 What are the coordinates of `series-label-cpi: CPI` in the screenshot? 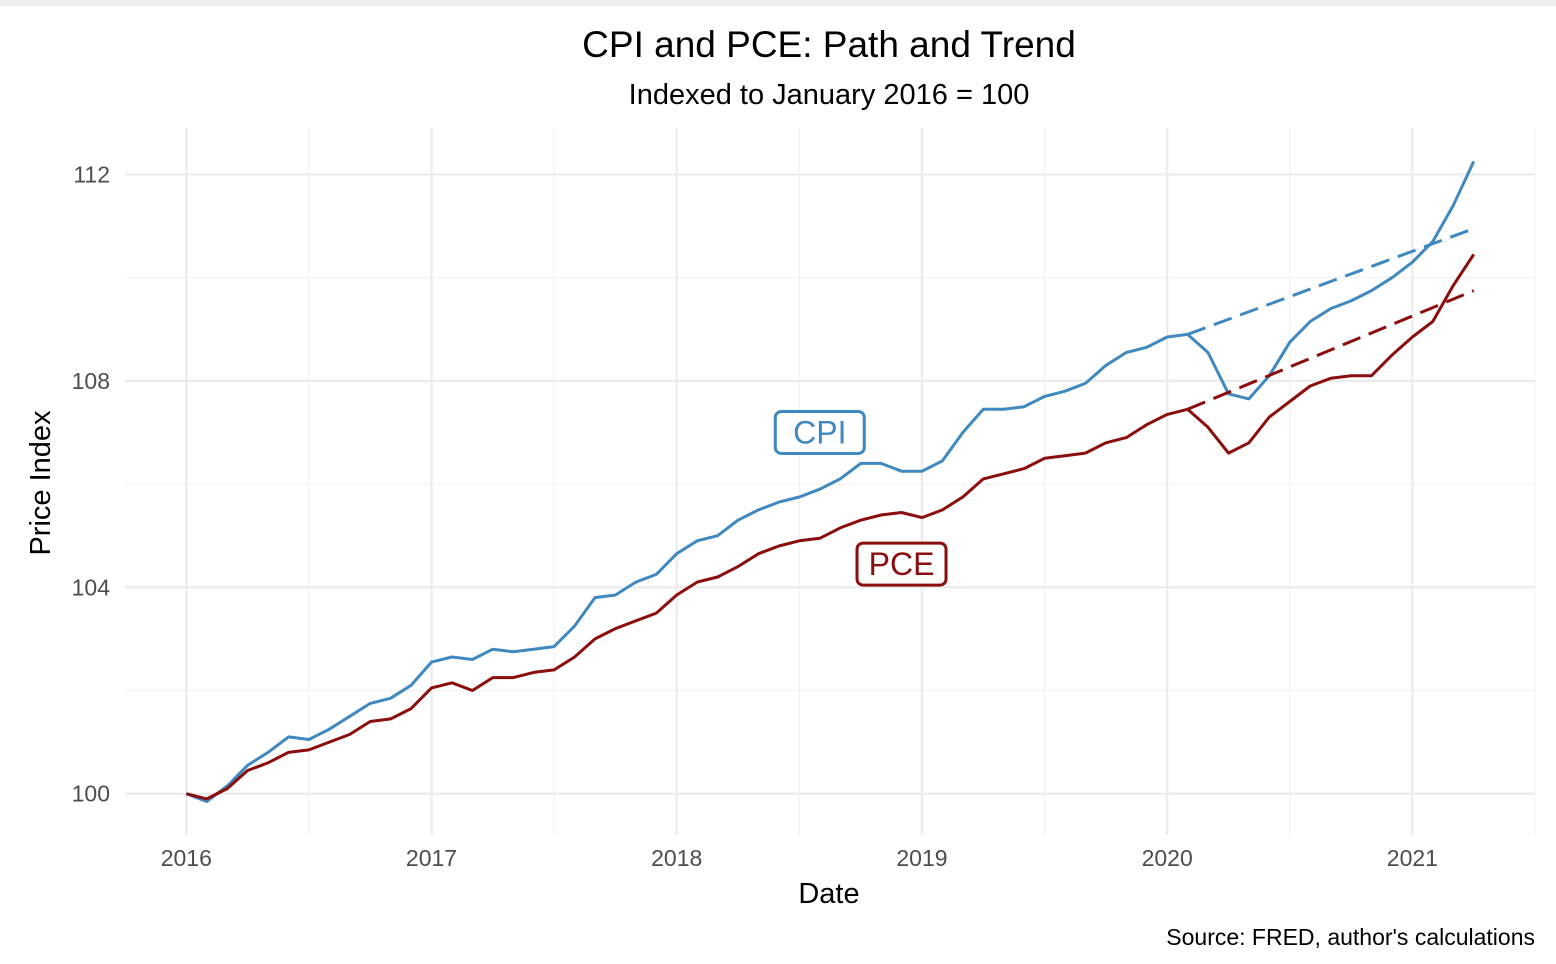 It's located at (819, 432).